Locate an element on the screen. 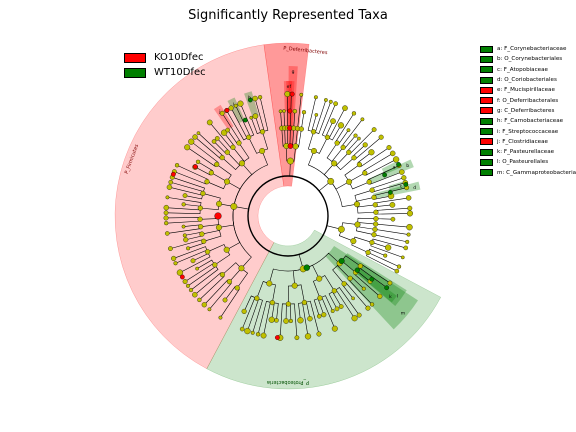 The height and width of the screenshot is (432, 576). biomarker-label-j: j is located at coordinates (219, 112).